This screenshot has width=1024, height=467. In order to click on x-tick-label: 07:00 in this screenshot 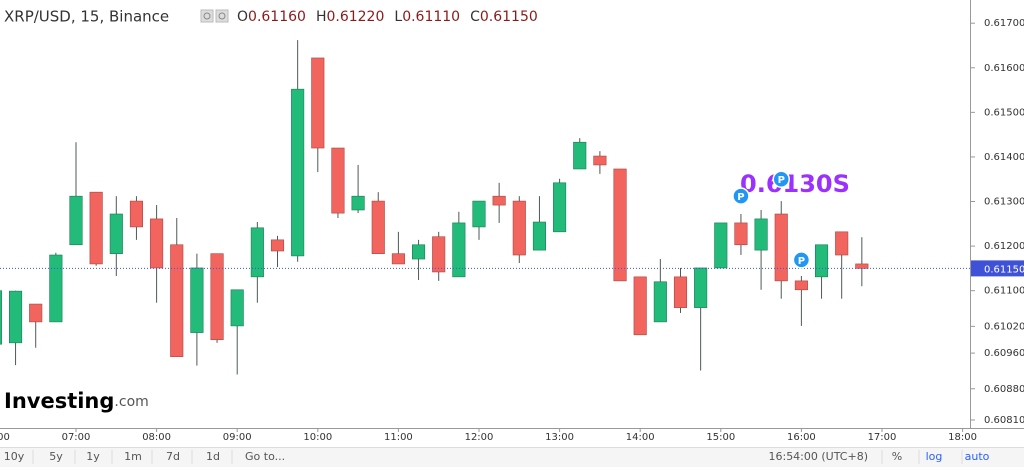, I will do `click(76, 437)`.